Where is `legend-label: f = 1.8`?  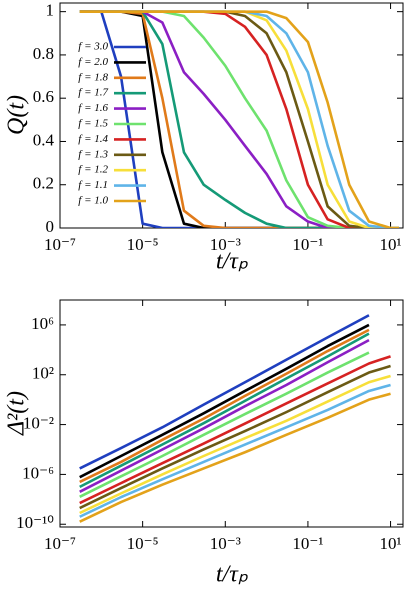 legend-label: f = 1.8 is located at coordinates (93, 77).